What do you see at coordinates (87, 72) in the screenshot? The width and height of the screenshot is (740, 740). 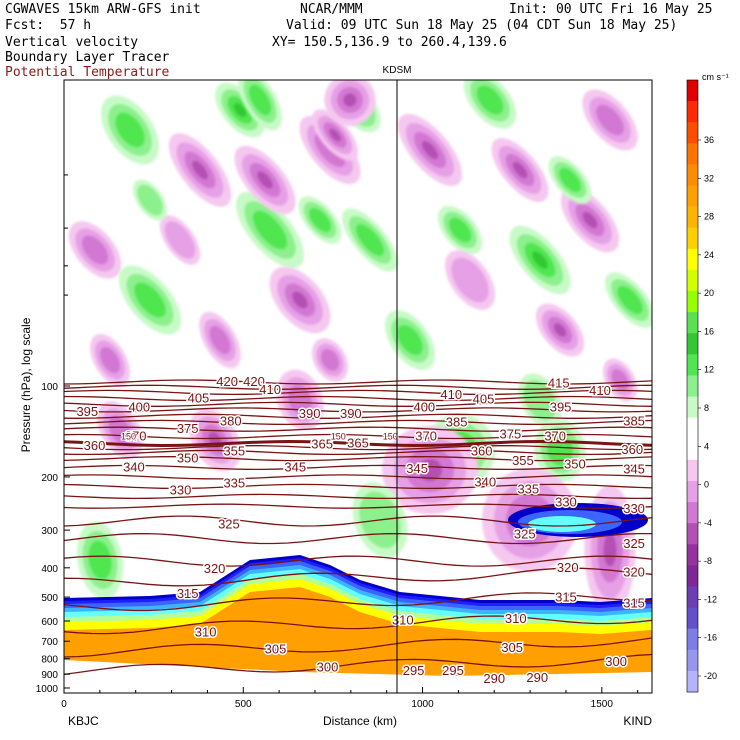 I see `field-potential-temperature: Potential Temperature` at bounding box center [87, 72].